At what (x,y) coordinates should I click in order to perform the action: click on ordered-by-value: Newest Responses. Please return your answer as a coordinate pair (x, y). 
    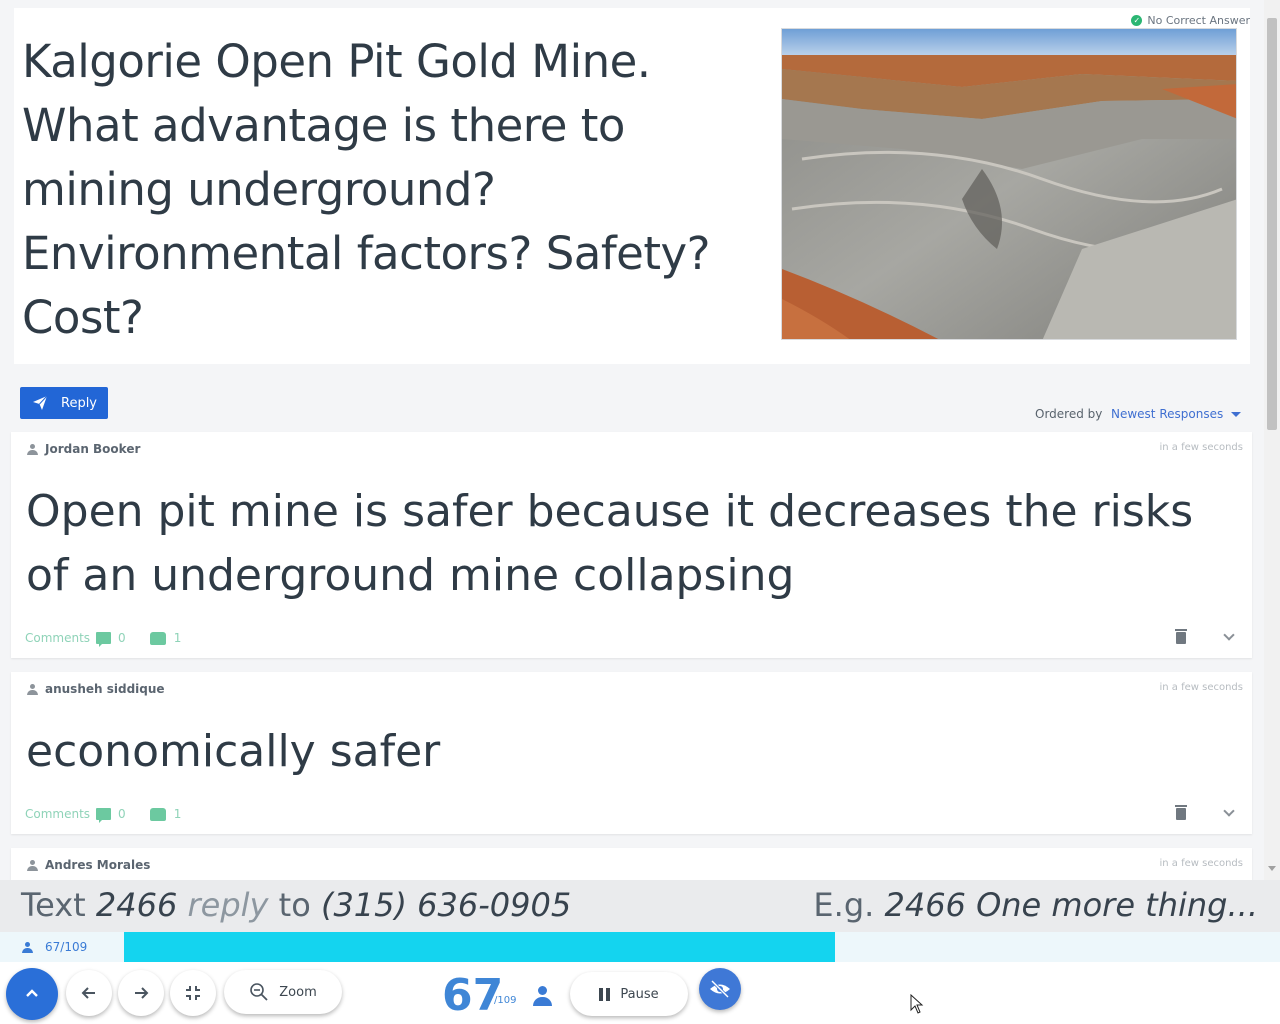
    Looking at the image, I should click on (1167, 414).